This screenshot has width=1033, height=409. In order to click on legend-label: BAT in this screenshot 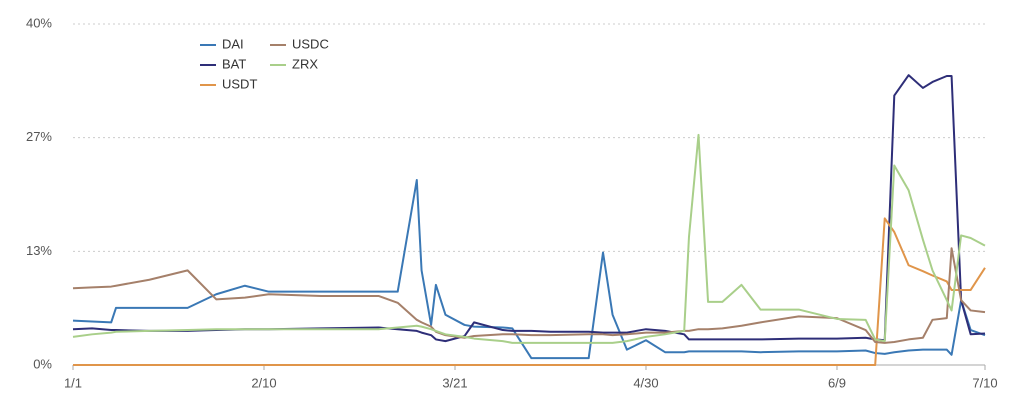, I will do `click(234, 63)`.